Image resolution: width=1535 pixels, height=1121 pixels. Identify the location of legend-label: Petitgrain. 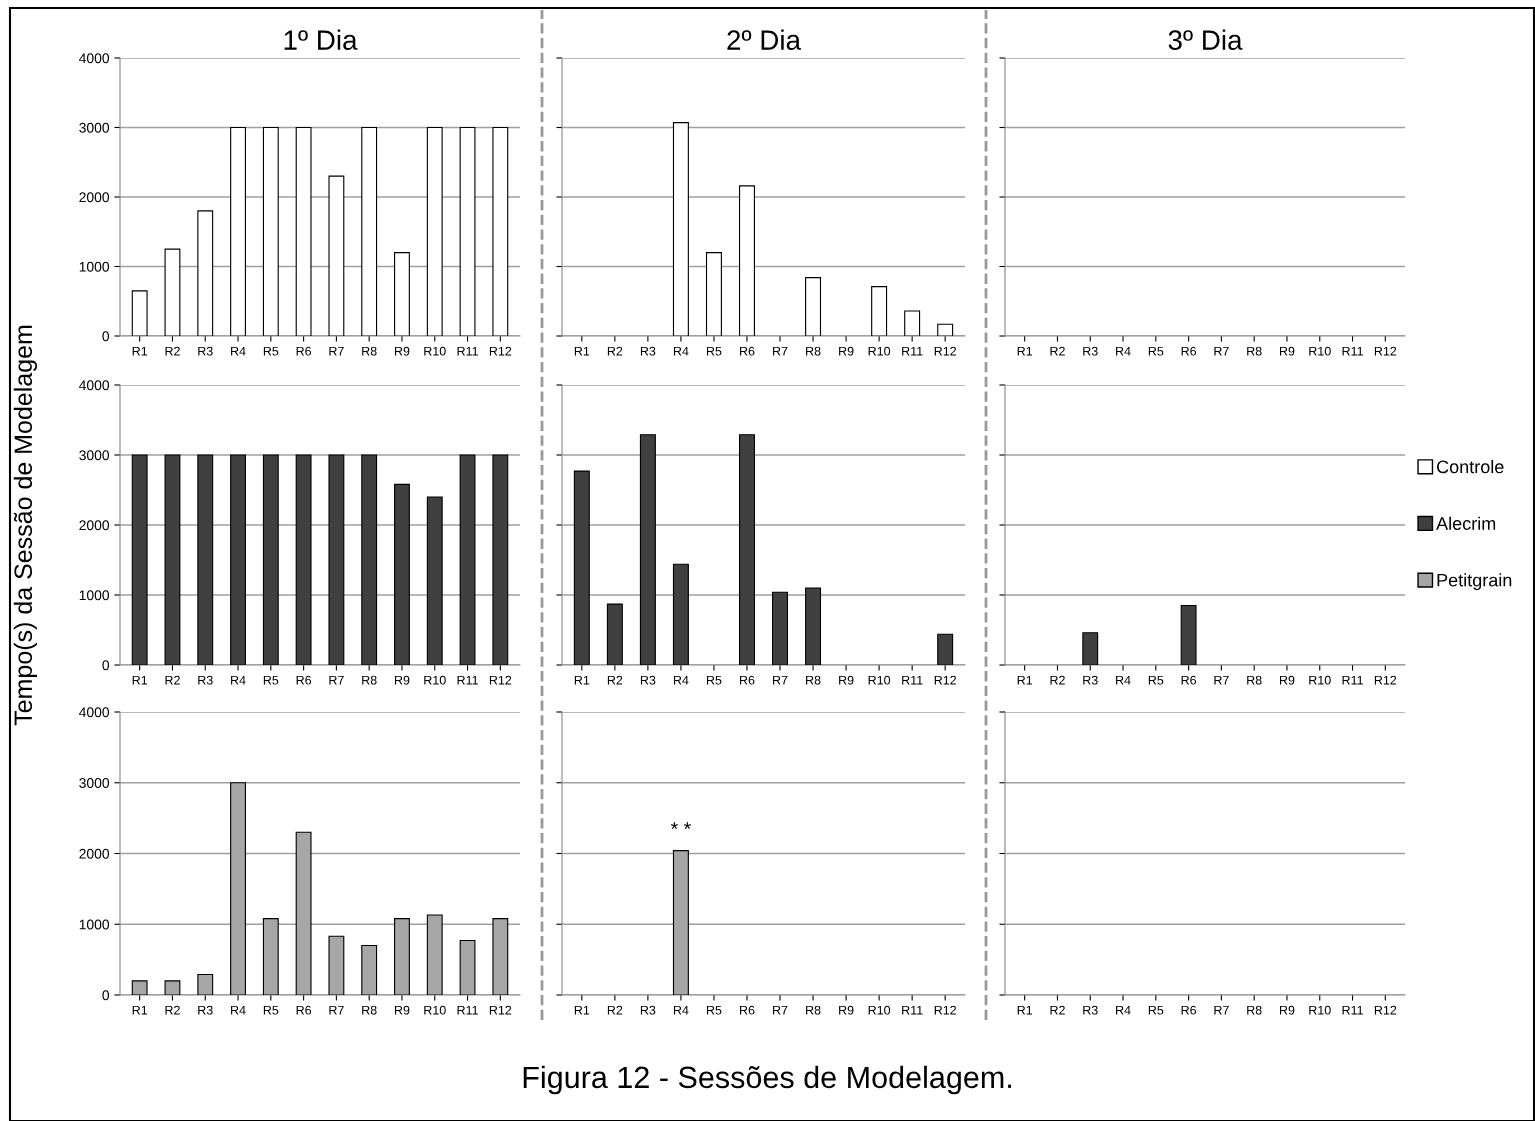
(1474, 582).